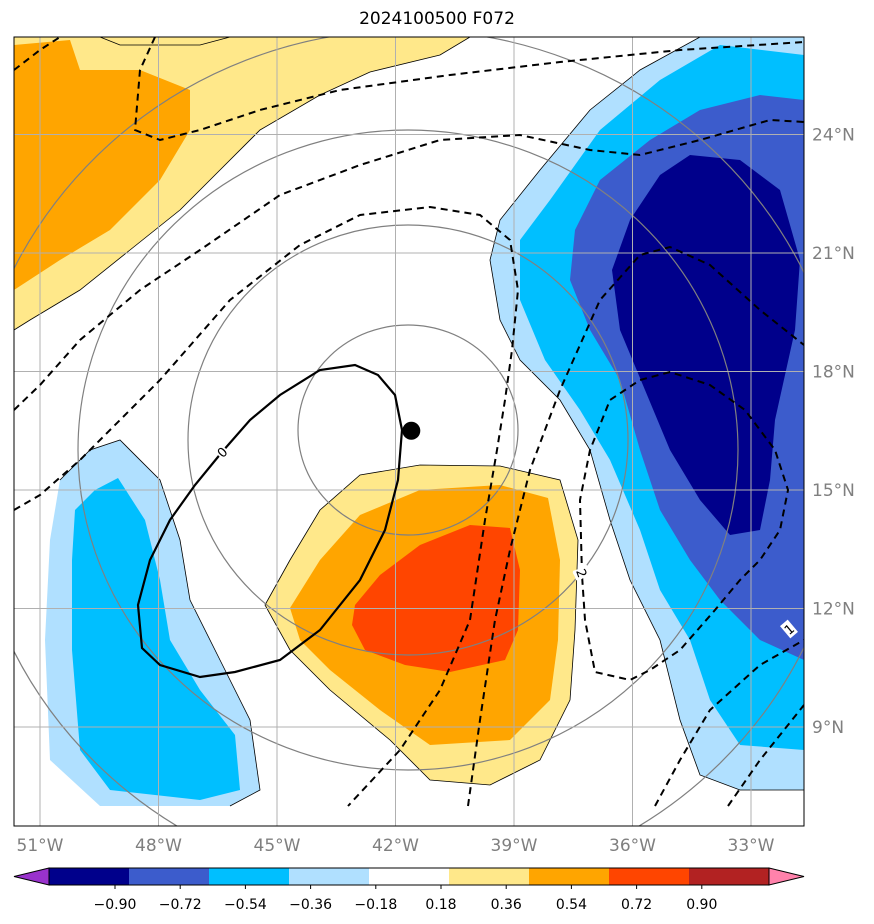  I want to click on west-negative-cyan, so click(156, 639).